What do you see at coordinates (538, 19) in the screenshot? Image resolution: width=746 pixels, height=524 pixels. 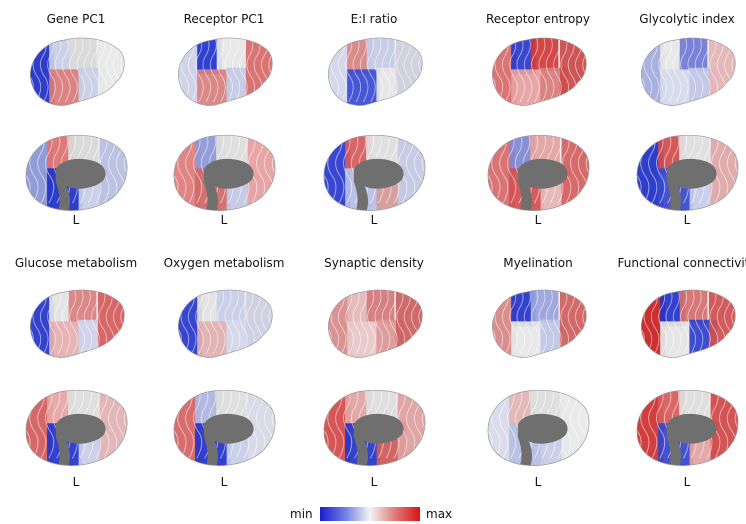 I see `panel-title: Receptor entropy` at bounding box center [538, 19].